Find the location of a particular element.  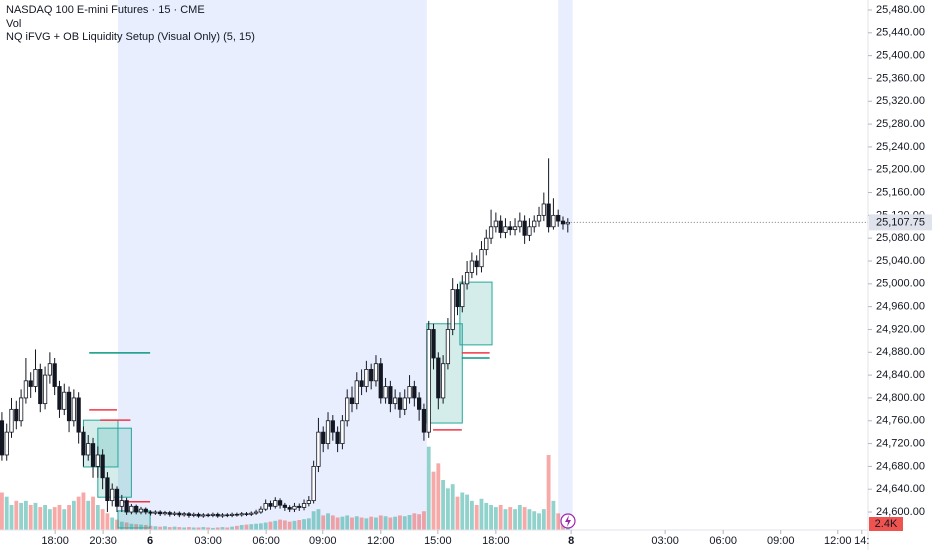

y-tick-label: 25,400.00 is located at coordinates (900, 56).